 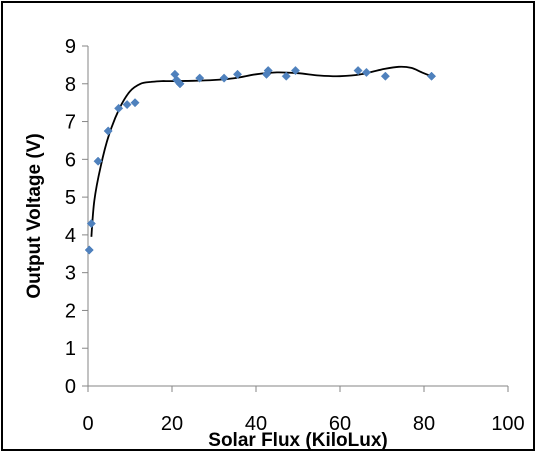 I want to click on y-tick-label: 3, so click(x=70, y=274).